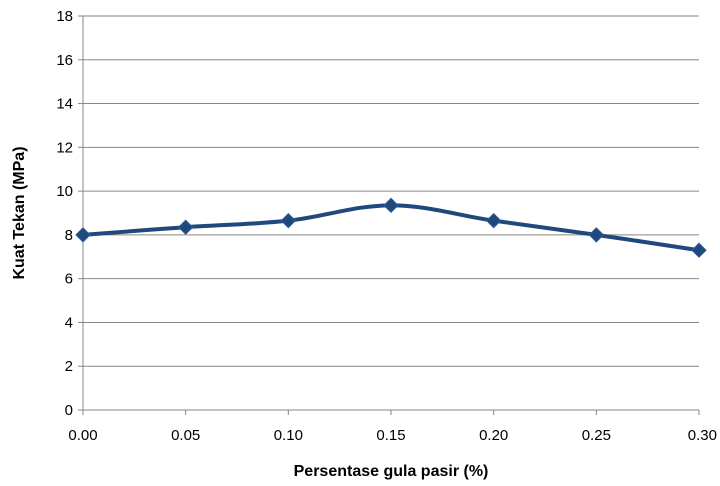  I want to click on y-axis-ticks: 0 2 4 6 8 10 12 14 16 18, so click(69, 213).